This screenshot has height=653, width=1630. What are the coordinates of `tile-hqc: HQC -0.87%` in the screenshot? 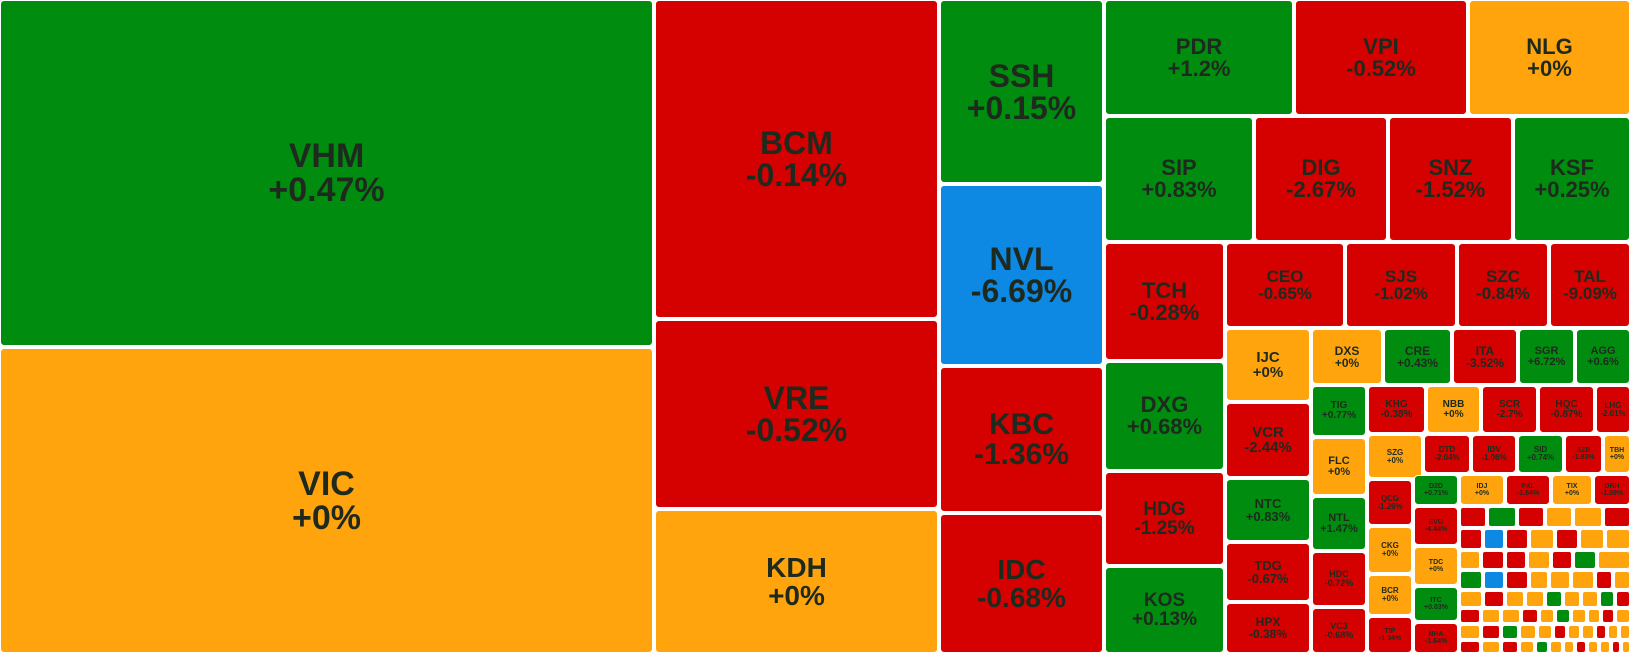 It's located at (1566, 409).